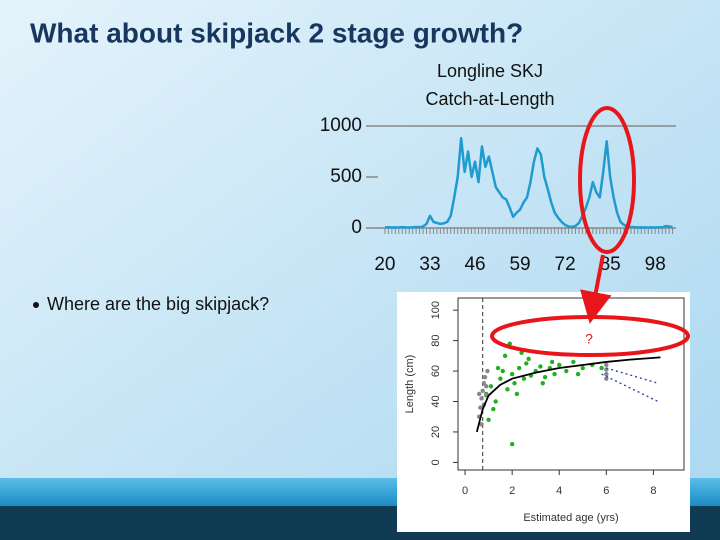 The image size is (720, 540). What do you see at coordinates (341, 125) in the screenshot?
I see `y-tick-label: 1000` at bounding box center [341, 125].